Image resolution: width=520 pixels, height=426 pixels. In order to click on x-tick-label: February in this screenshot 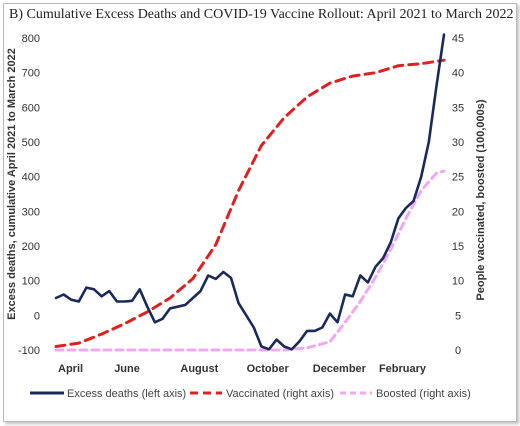, I will do `click(403, 369)`.